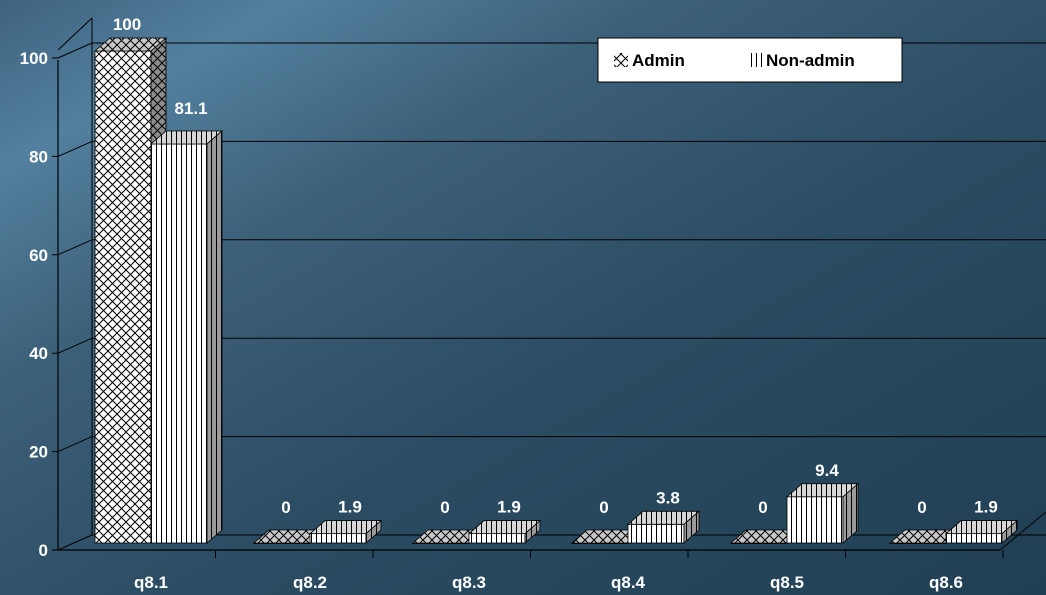  What do you see at coordinates (810, 60) in the screenshot?
I see `legend-label: Non-admin` at bounding box center [810, 60].